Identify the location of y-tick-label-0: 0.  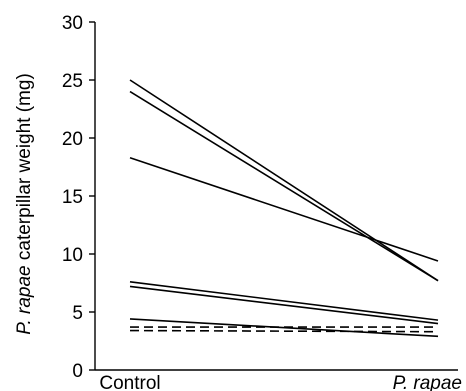
(77, 371).